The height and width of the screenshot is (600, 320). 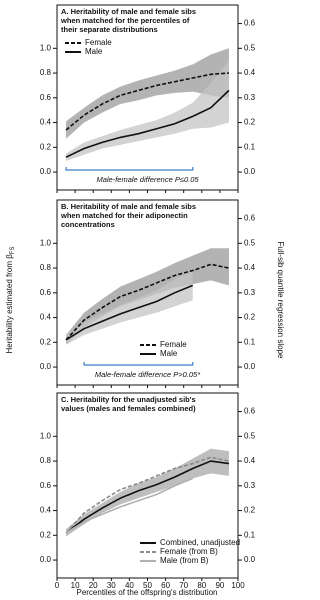 What do you see at coordinates (9, 304) in the screenshot?
I see `y-label-main: Heritability estimated from β` at bounding box center [9, 304].